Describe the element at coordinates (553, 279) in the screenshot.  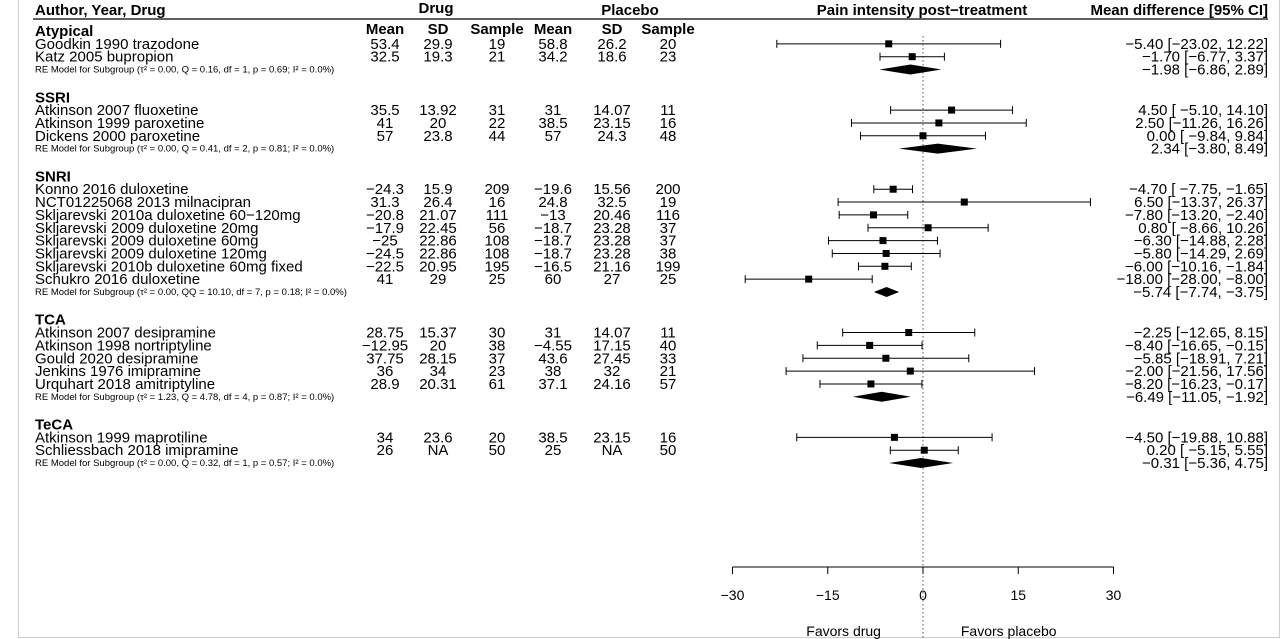
I see `placebo-mean-value: 60` at that location.